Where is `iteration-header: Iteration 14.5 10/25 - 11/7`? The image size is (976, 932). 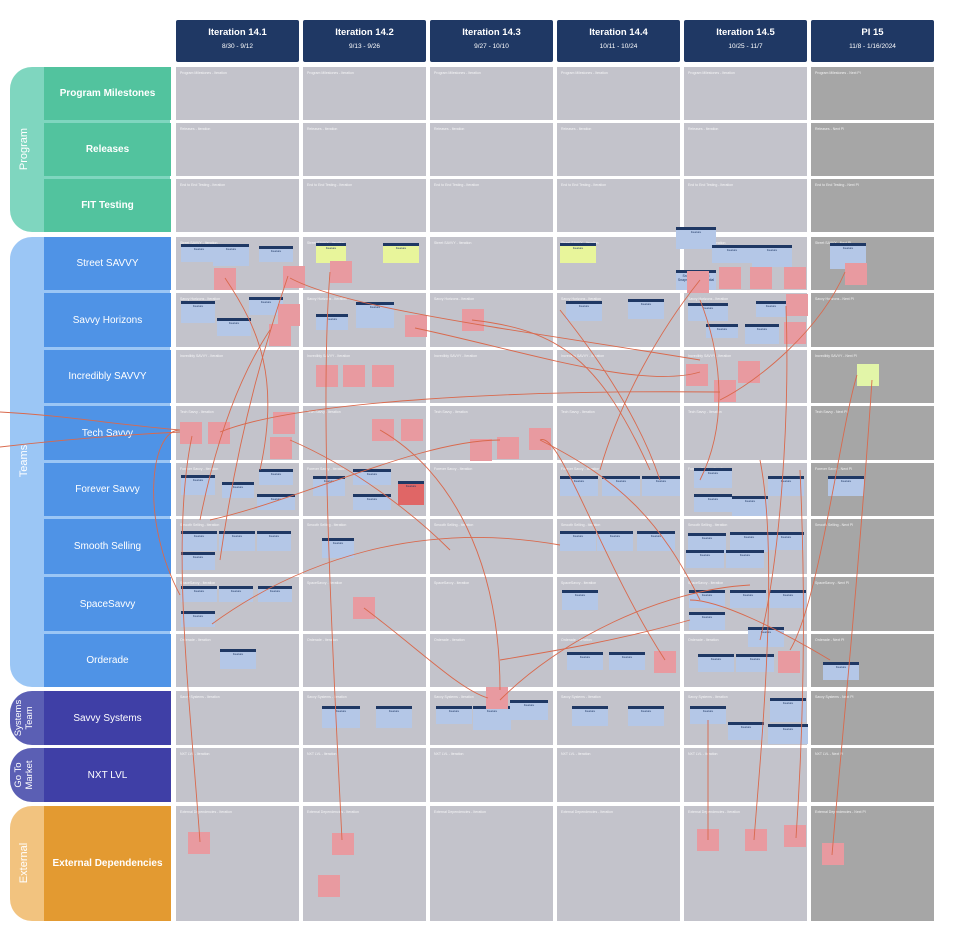 iteration-header: Iteration 14.5 10/25 - 11/7 is located at coordinates (745, 41).